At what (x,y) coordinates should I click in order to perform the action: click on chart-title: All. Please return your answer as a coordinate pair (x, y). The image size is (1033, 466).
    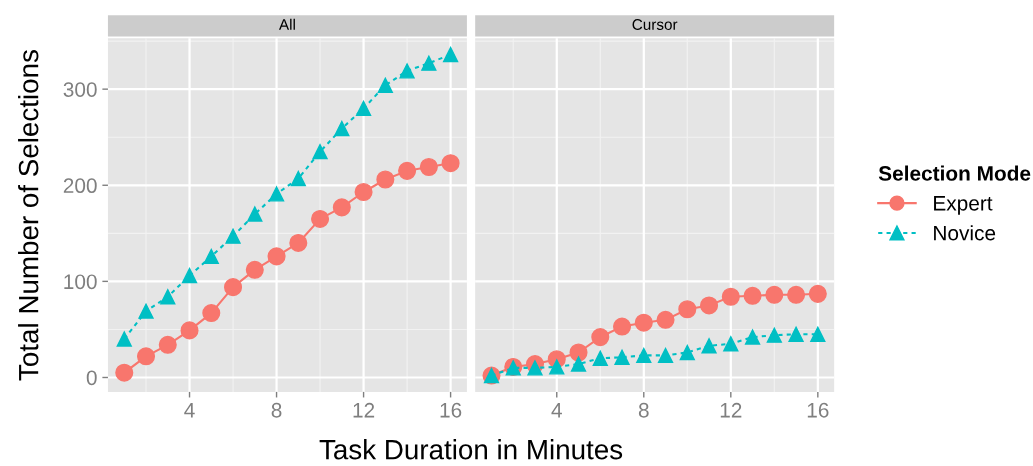
    Looking at the image, I should click on (286, 24).